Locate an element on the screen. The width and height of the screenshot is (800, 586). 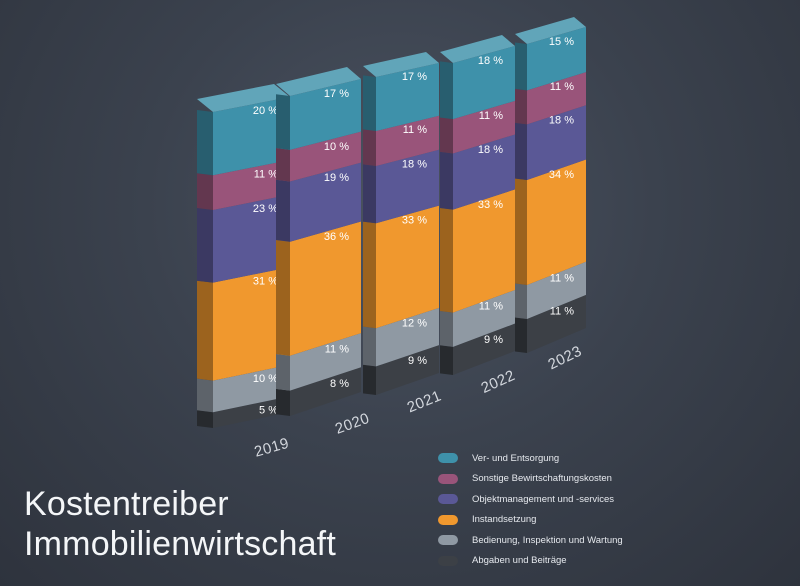
category-label: 2020 is located at coordinates (352, 424).